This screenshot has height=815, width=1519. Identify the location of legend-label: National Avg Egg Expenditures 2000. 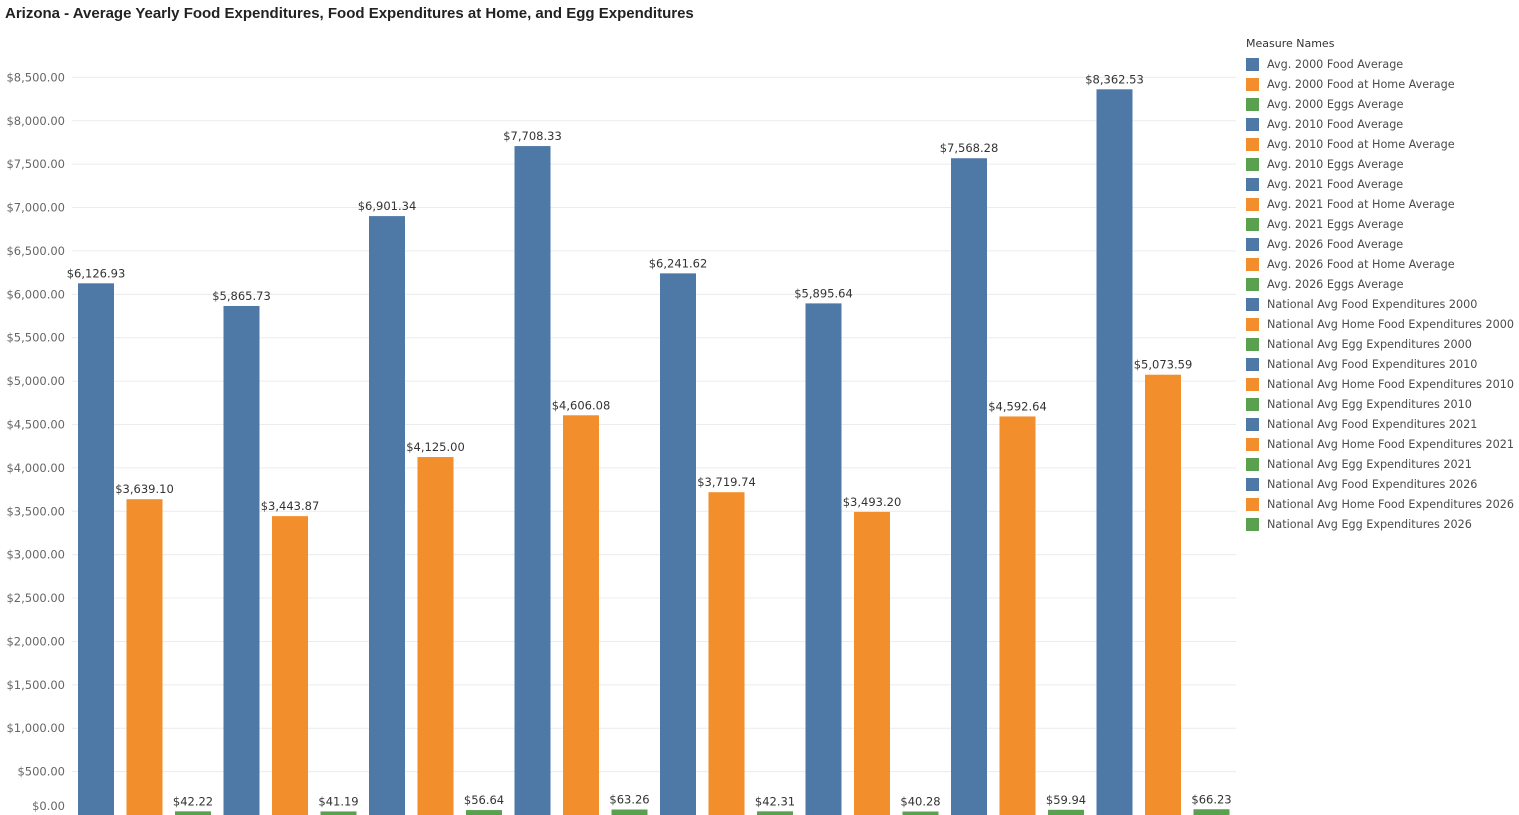
(1369, 344).